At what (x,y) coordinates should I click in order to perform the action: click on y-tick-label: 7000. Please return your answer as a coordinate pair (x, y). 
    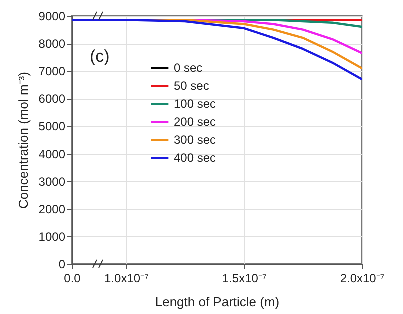
    Looking at the image, I should click on (52, 71).